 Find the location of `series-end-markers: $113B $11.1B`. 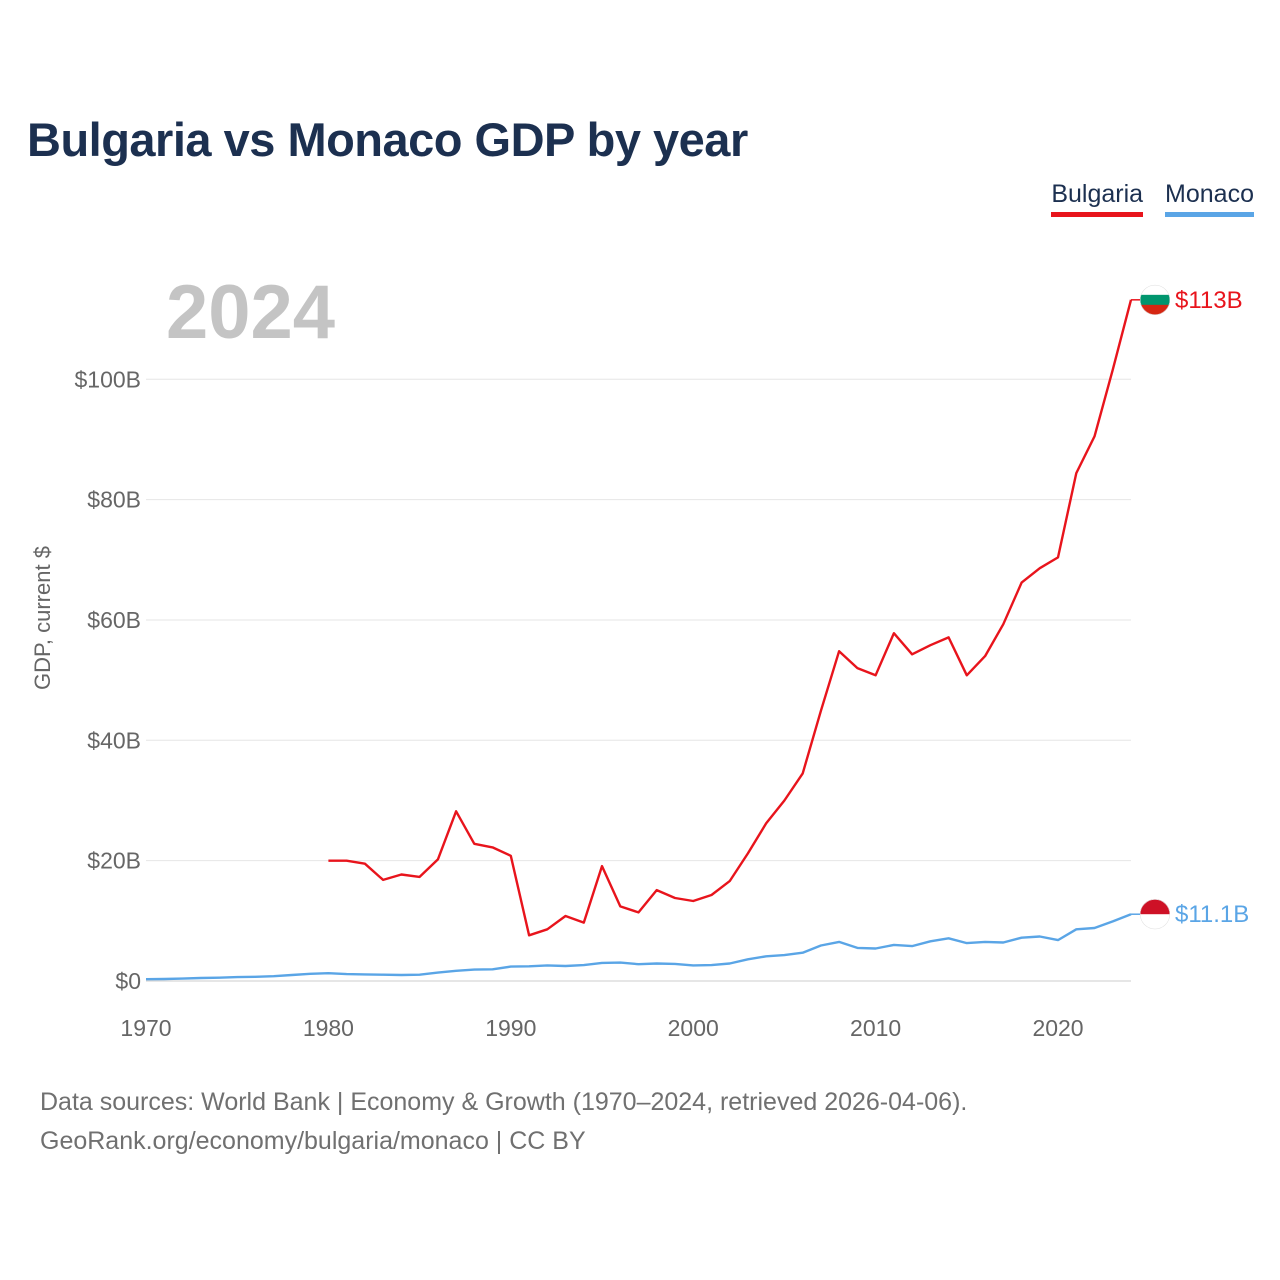

series-end-markers: $113B $11.1B is located at coordinates (1190, 607).